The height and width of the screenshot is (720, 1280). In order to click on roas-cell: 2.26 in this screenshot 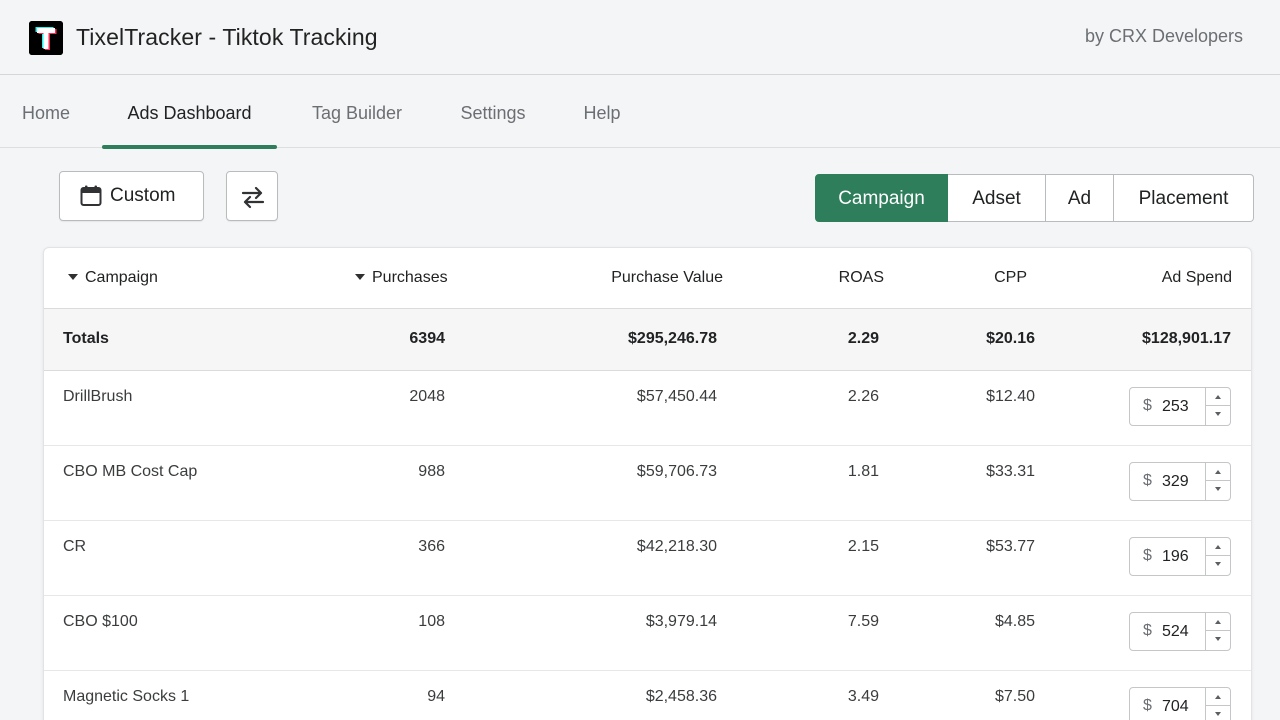, I will do `click(863, 396)`.